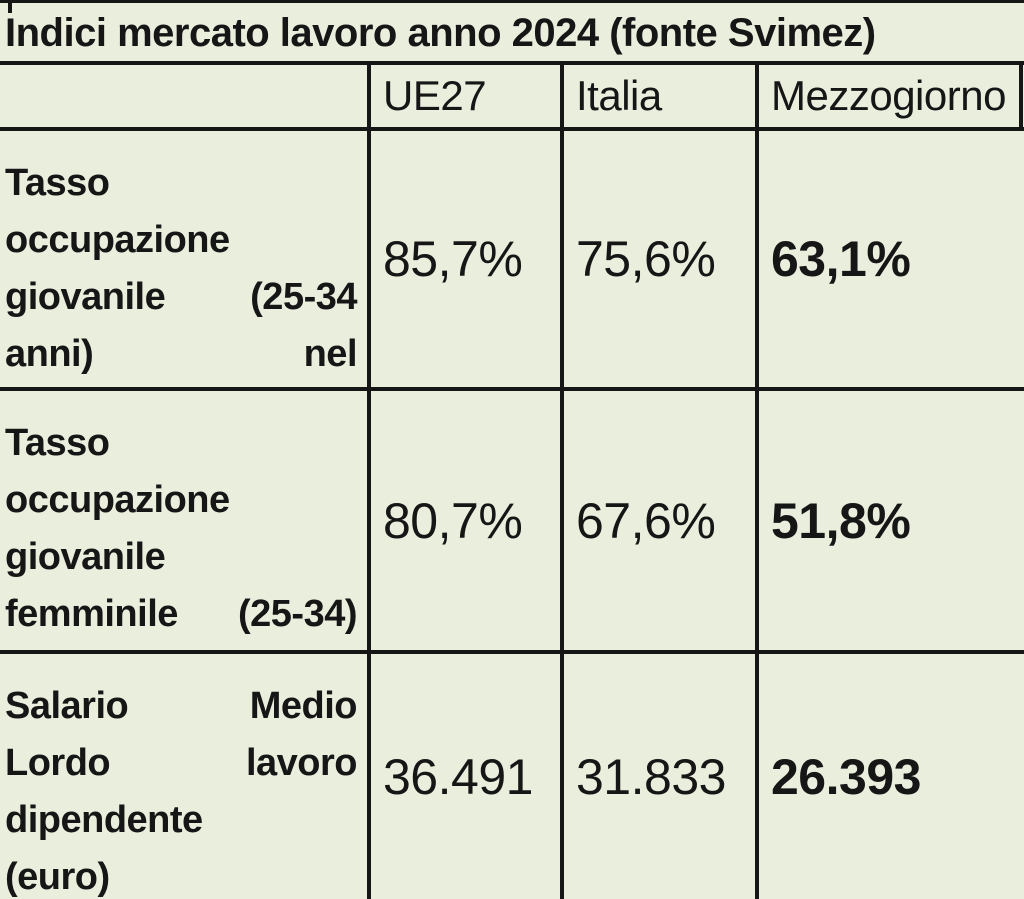  Describe the element at coordinates (657, 520) in the screenshot. I see `value-italia: 67,6%` at that location.